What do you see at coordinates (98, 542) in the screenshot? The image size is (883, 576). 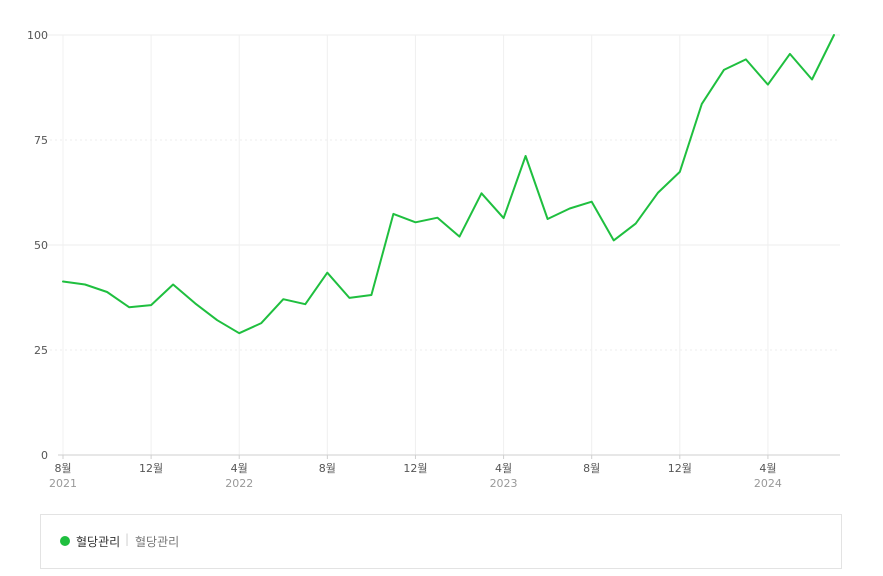 I see `legend-series-name: 혈당관리` at bounding box center [98, 542].